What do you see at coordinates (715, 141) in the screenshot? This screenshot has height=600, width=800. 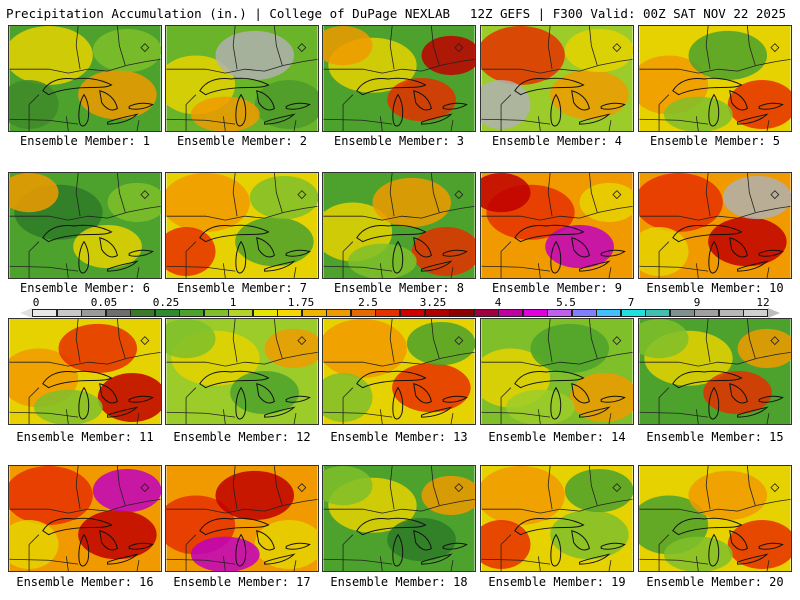 I see `ensemble-member-label-5: Ensemble Member: 5` at bounding box center [715, 141].